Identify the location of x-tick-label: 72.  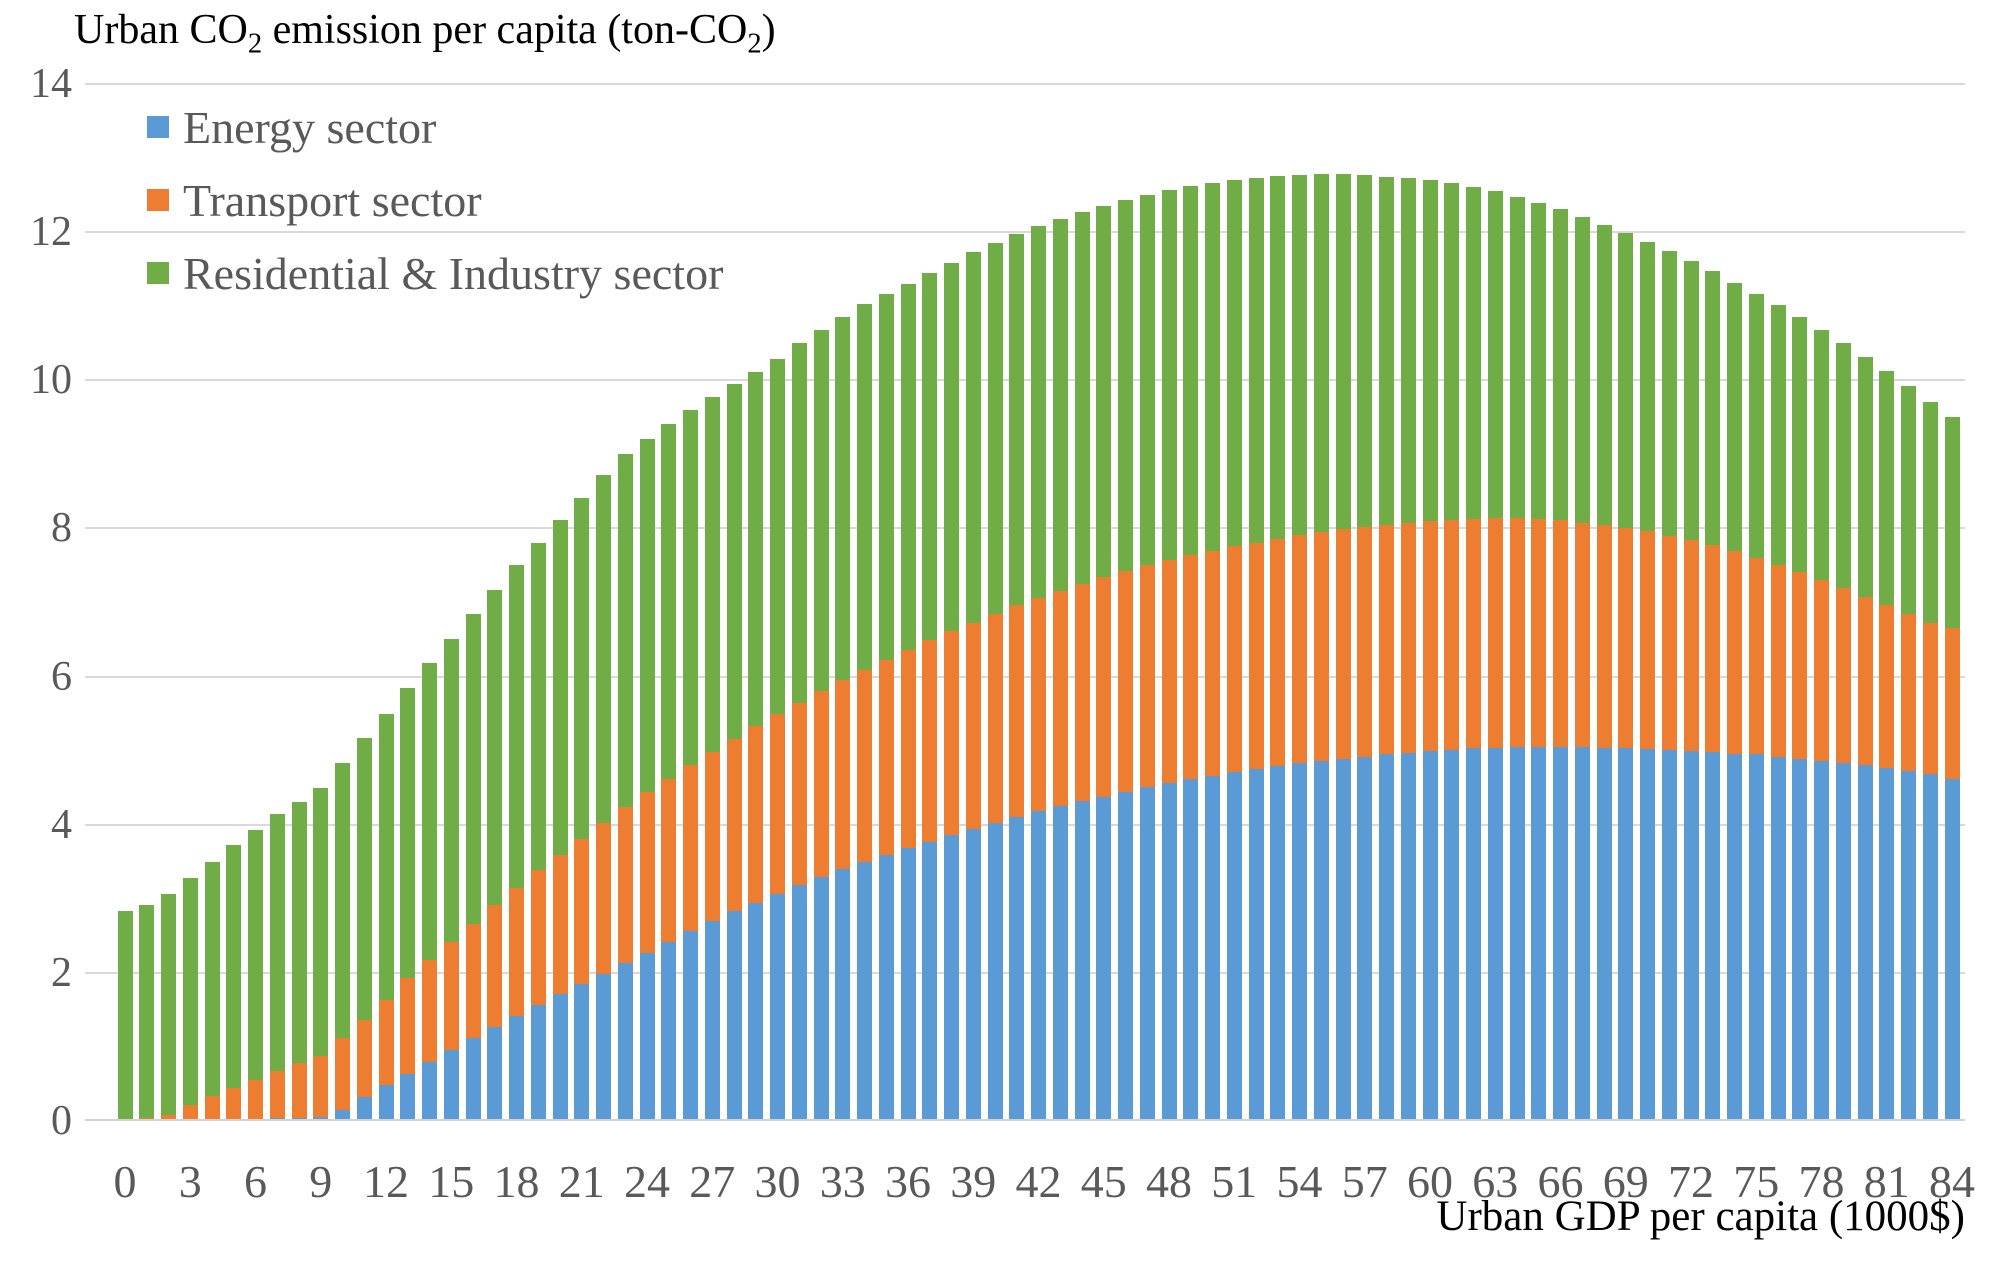
(1691, 1181).